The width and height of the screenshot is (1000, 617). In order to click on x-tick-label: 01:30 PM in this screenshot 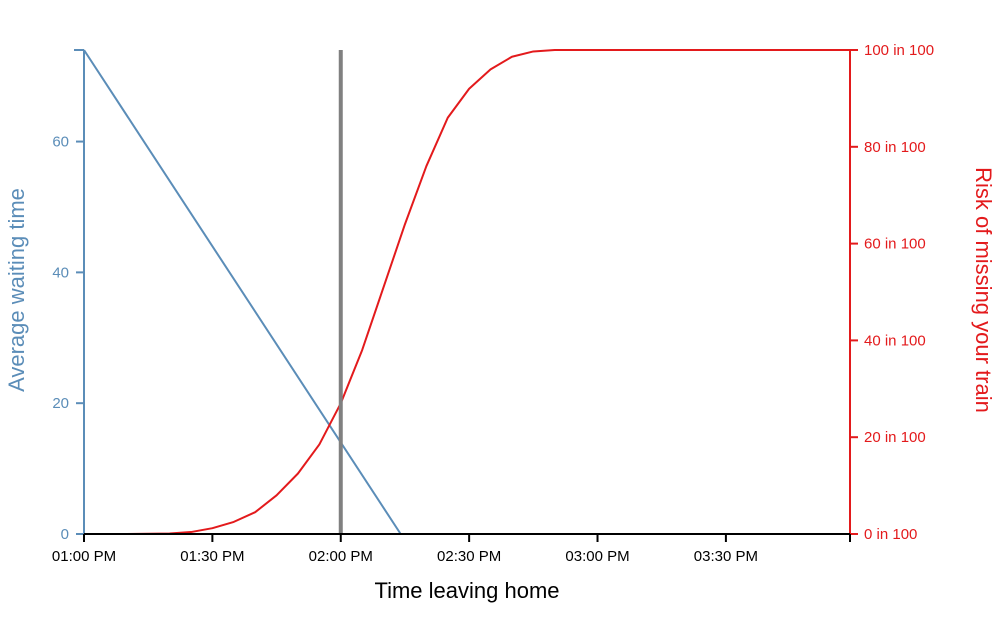, I will do `click(212, 556)`.